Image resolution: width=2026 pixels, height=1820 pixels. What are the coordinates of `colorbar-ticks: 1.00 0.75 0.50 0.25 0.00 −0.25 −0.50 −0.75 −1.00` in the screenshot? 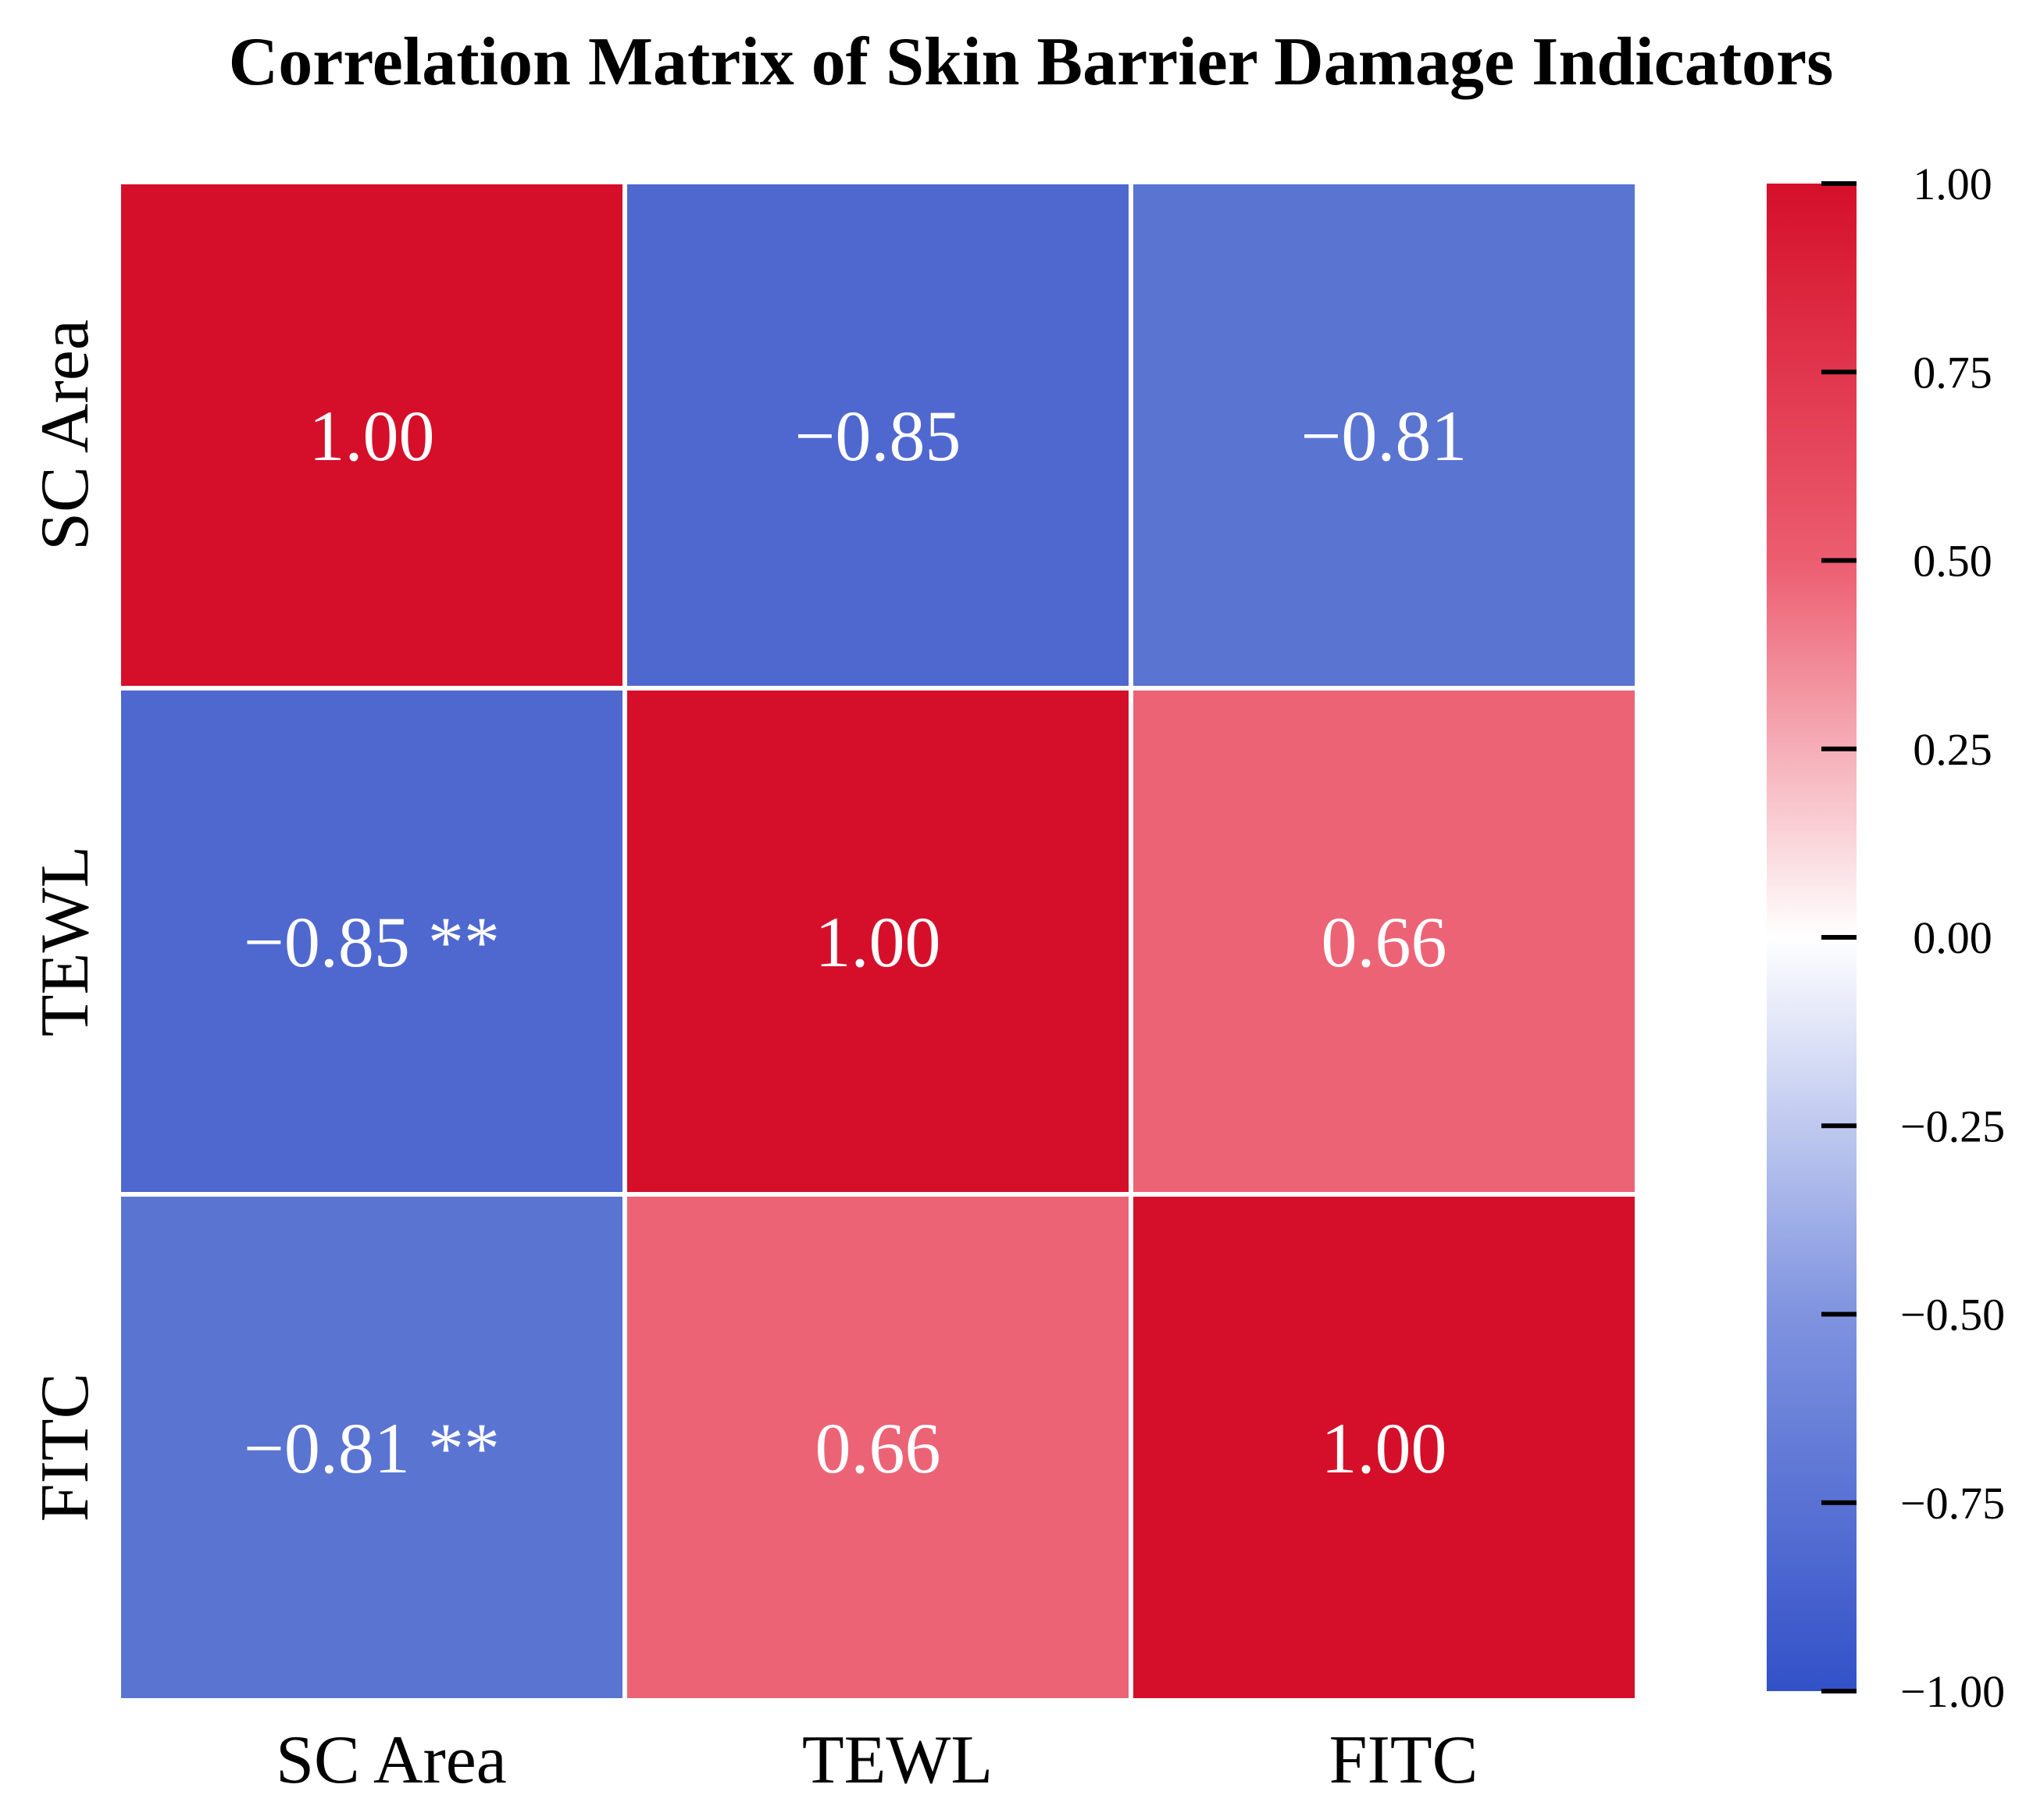 It's located at (1913, 938).